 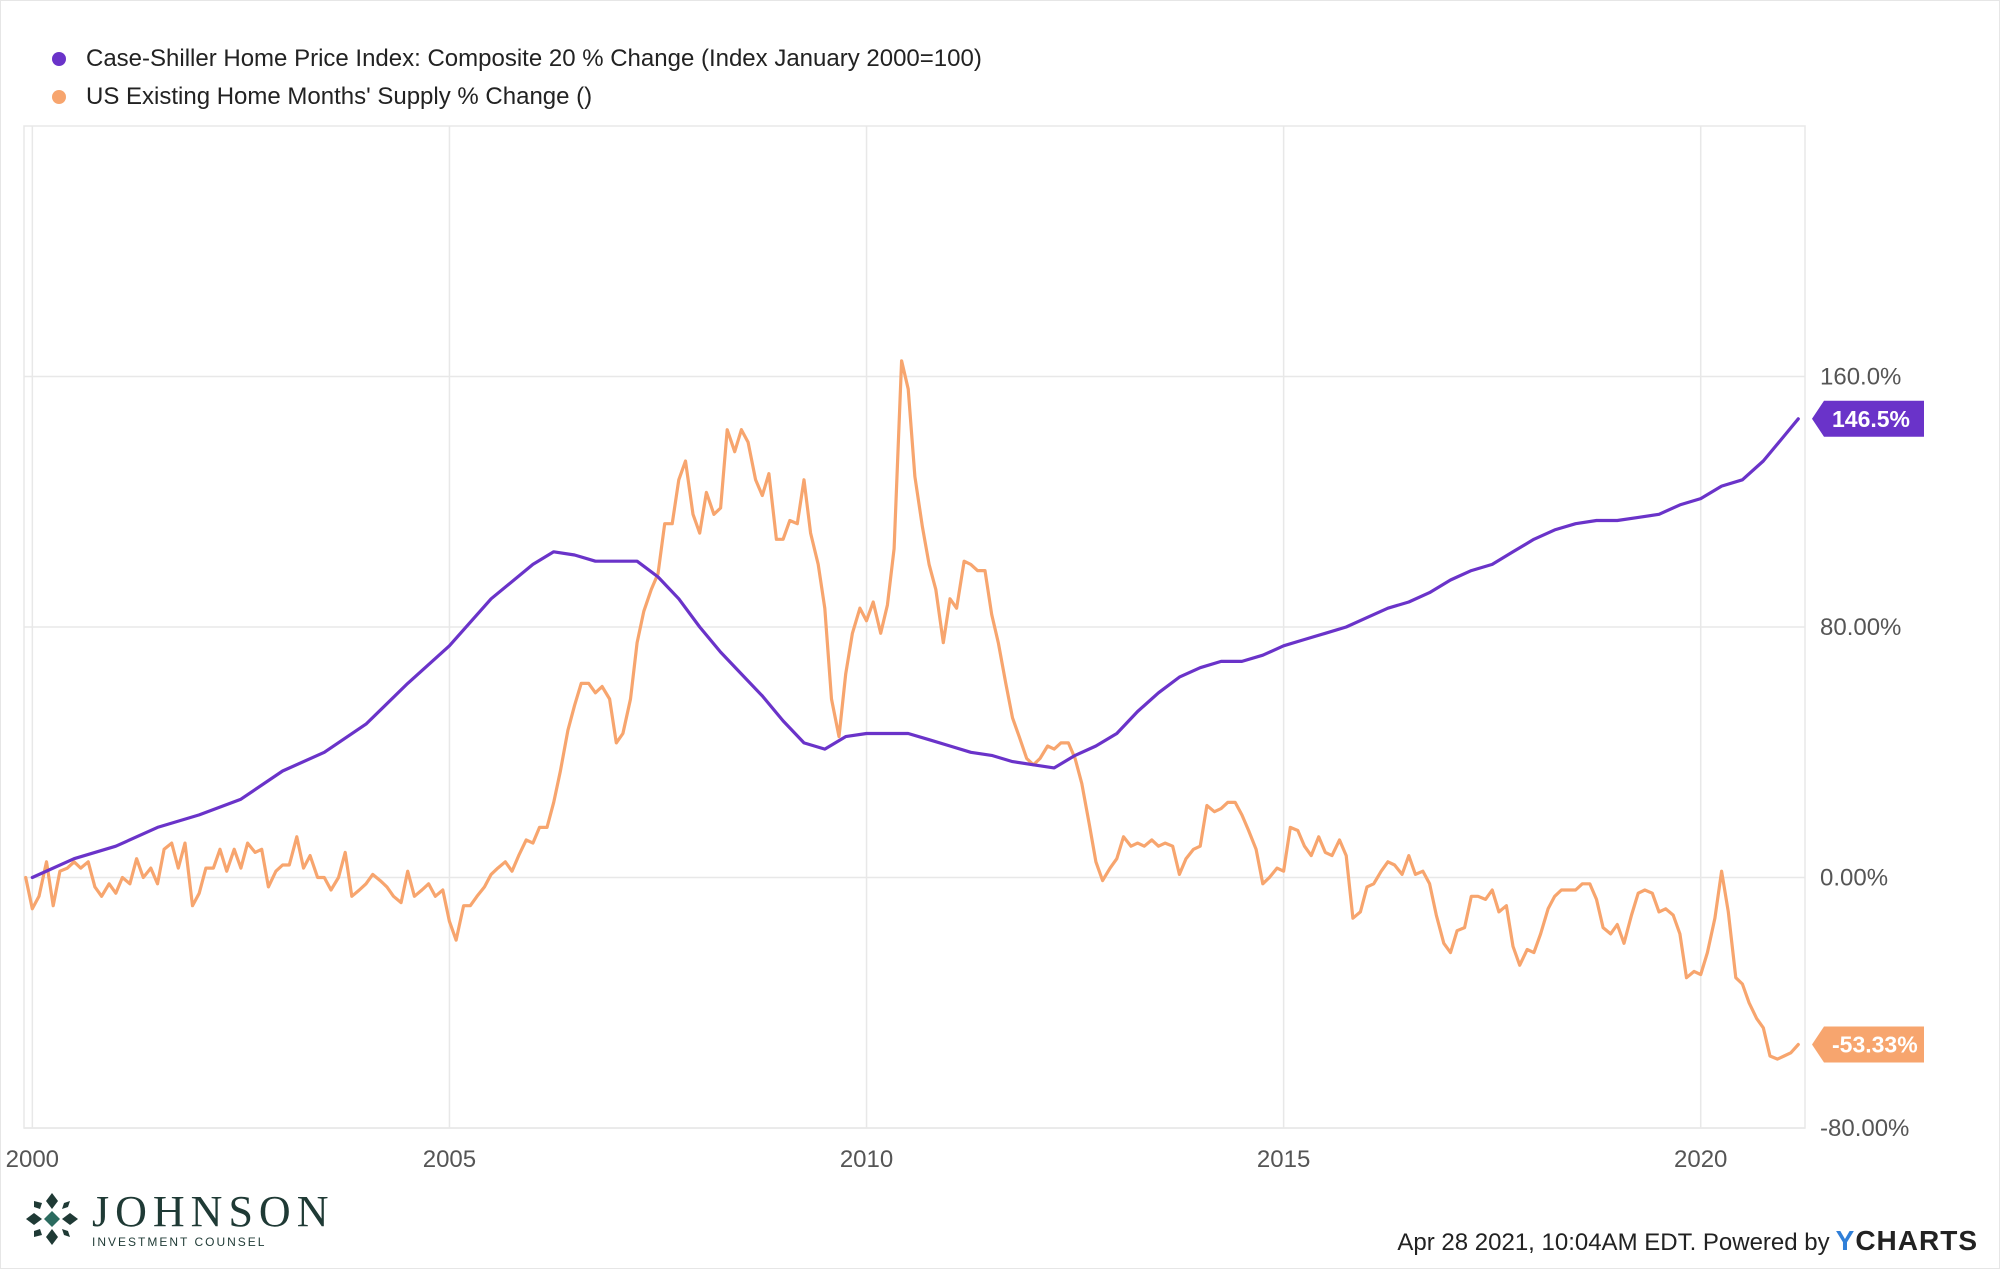 What do you see at coordinates (32, 1159) in the screenshot?
I see `x-tick-label: 2000` at bounding box center [32, 1159].